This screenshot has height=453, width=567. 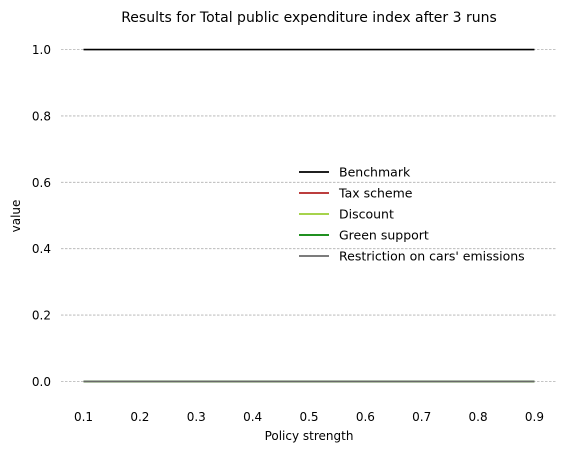 What do you see at coordinates (196, 417) in the screenshot?
I see `x-tick-label: 0.3` at bounding box center [196, 417].